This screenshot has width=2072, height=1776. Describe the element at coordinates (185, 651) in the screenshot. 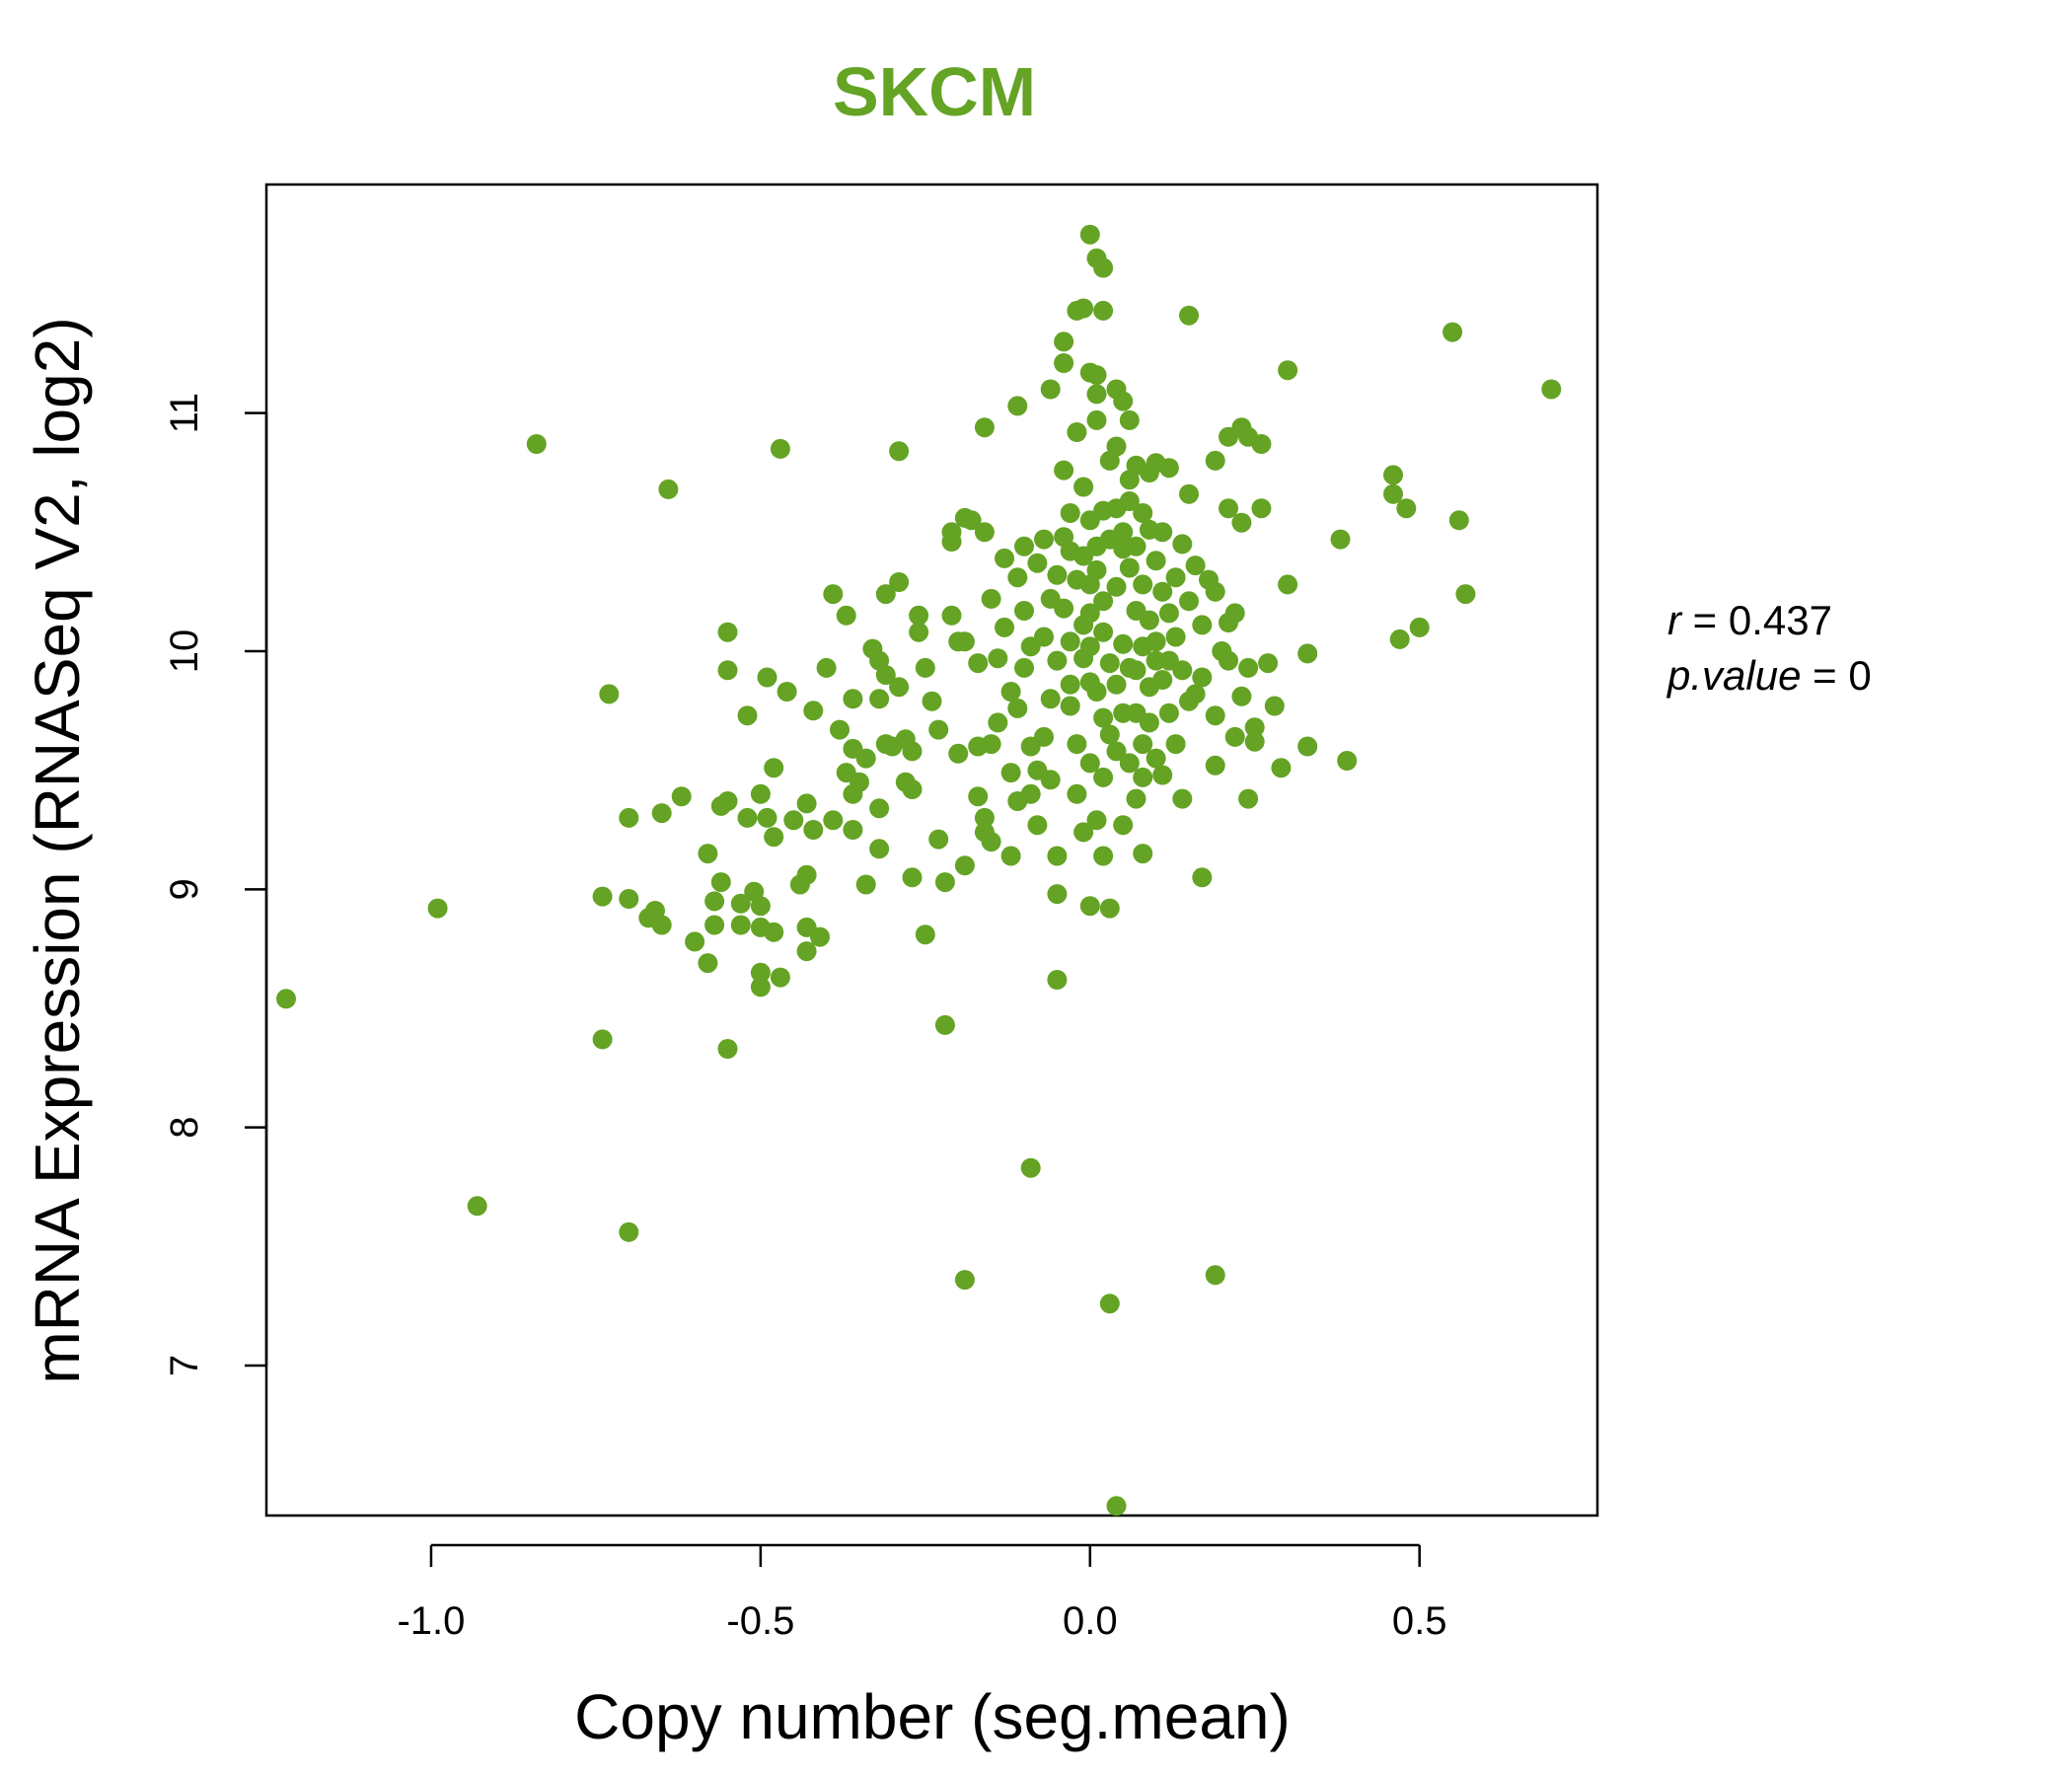

I see `y-tick-label: 10` at that location.